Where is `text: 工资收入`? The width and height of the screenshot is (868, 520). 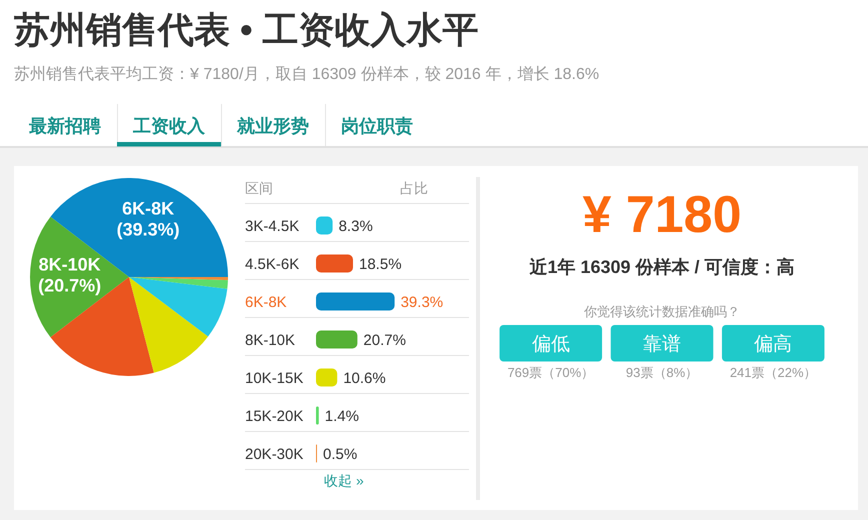
text: 工资收入 is located at coordinates (169, 126).